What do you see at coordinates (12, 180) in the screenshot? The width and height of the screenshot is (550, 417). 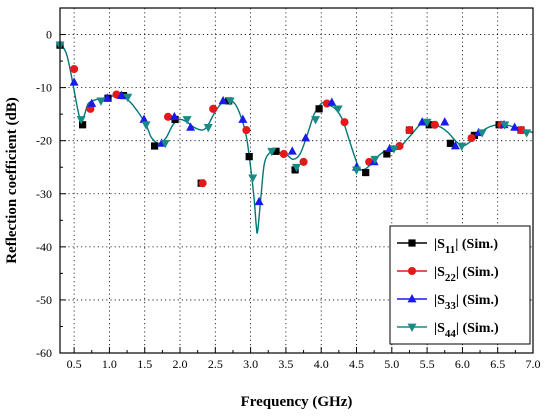 I see `y-axis-title: Reflection coefficient (dB)` at bounding box center [12, 180].